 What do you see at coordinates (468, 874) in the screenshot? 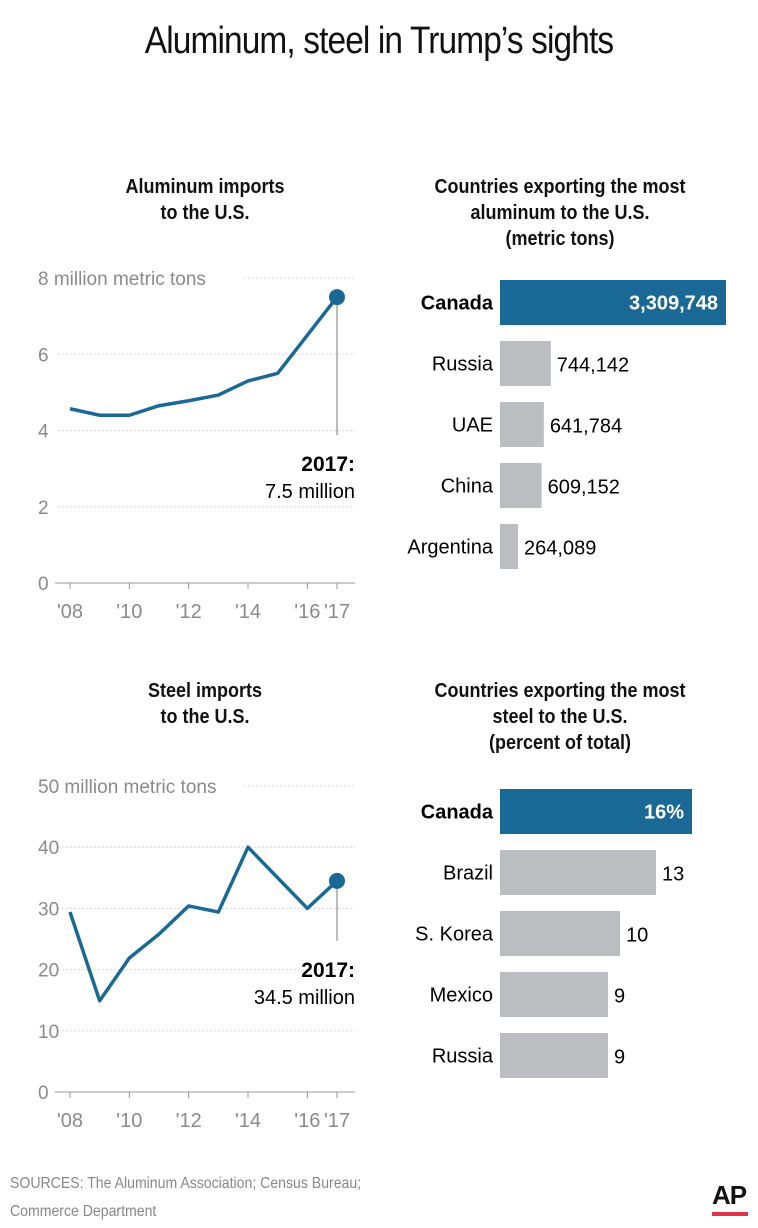
I see `category-label: Brazil` at bounding box center [468, 874].